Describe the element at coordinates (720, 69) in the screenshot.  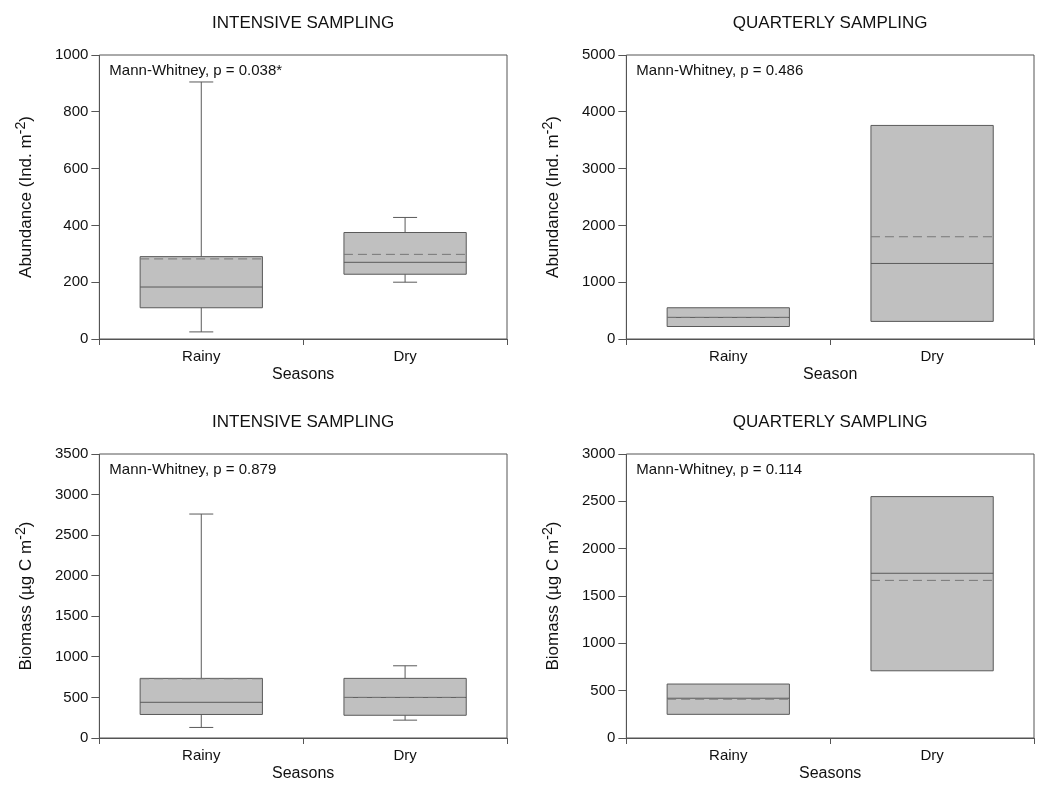
I see `annotation: Mann-Whitney, p = 0.486` at that location.